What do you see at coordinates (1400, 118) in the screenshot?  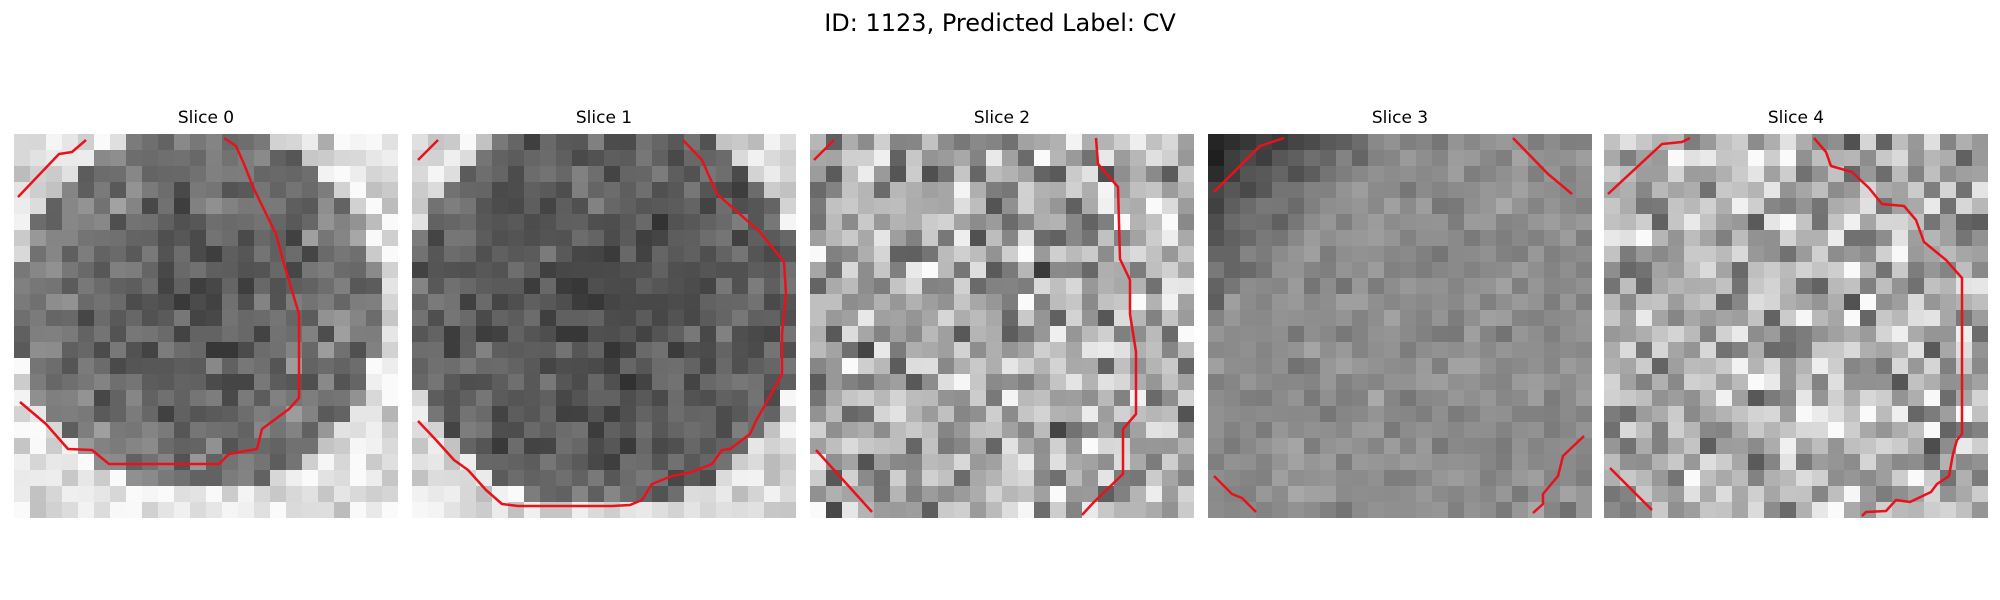 I see `slice-title: Slice 3` at bounding box center [1400, 118].